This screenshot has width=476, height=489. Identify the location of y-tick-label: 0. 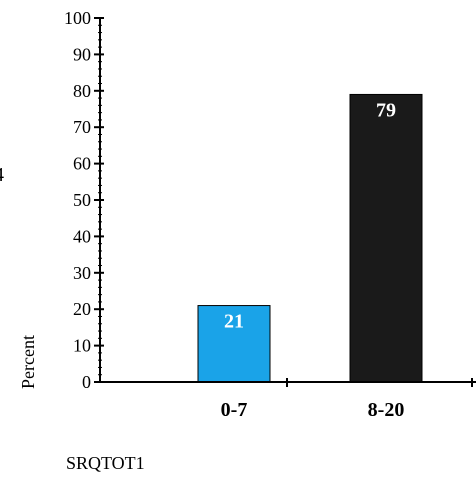
(86, 382).